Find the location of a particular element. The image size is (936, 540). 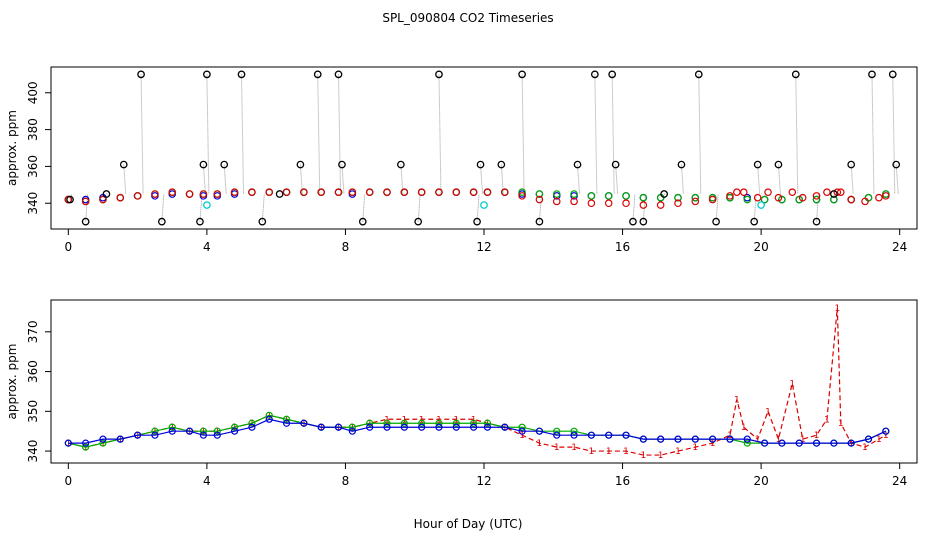

y-tick-label: 360 is located at coordinates (33, 166).